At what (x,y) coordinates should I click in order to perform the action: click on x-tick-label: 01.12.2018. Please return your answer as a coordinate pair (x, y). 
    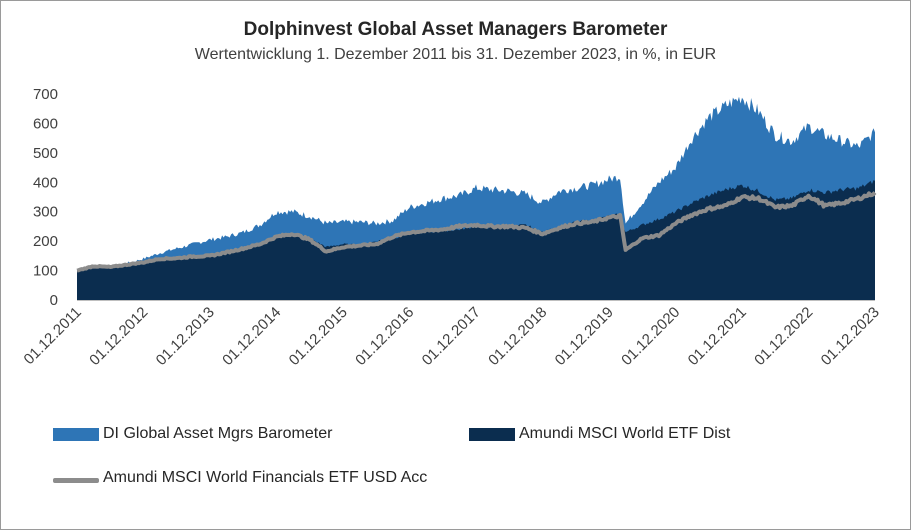
    Looking at the image, I should click on (517, 336).